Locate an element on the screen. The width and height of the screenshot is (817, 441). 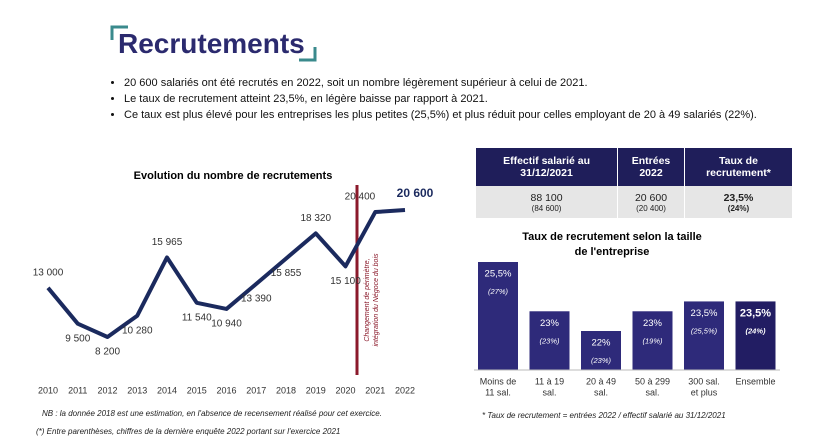
cell-sub: (84 600) is located at coordinates (546, 208).